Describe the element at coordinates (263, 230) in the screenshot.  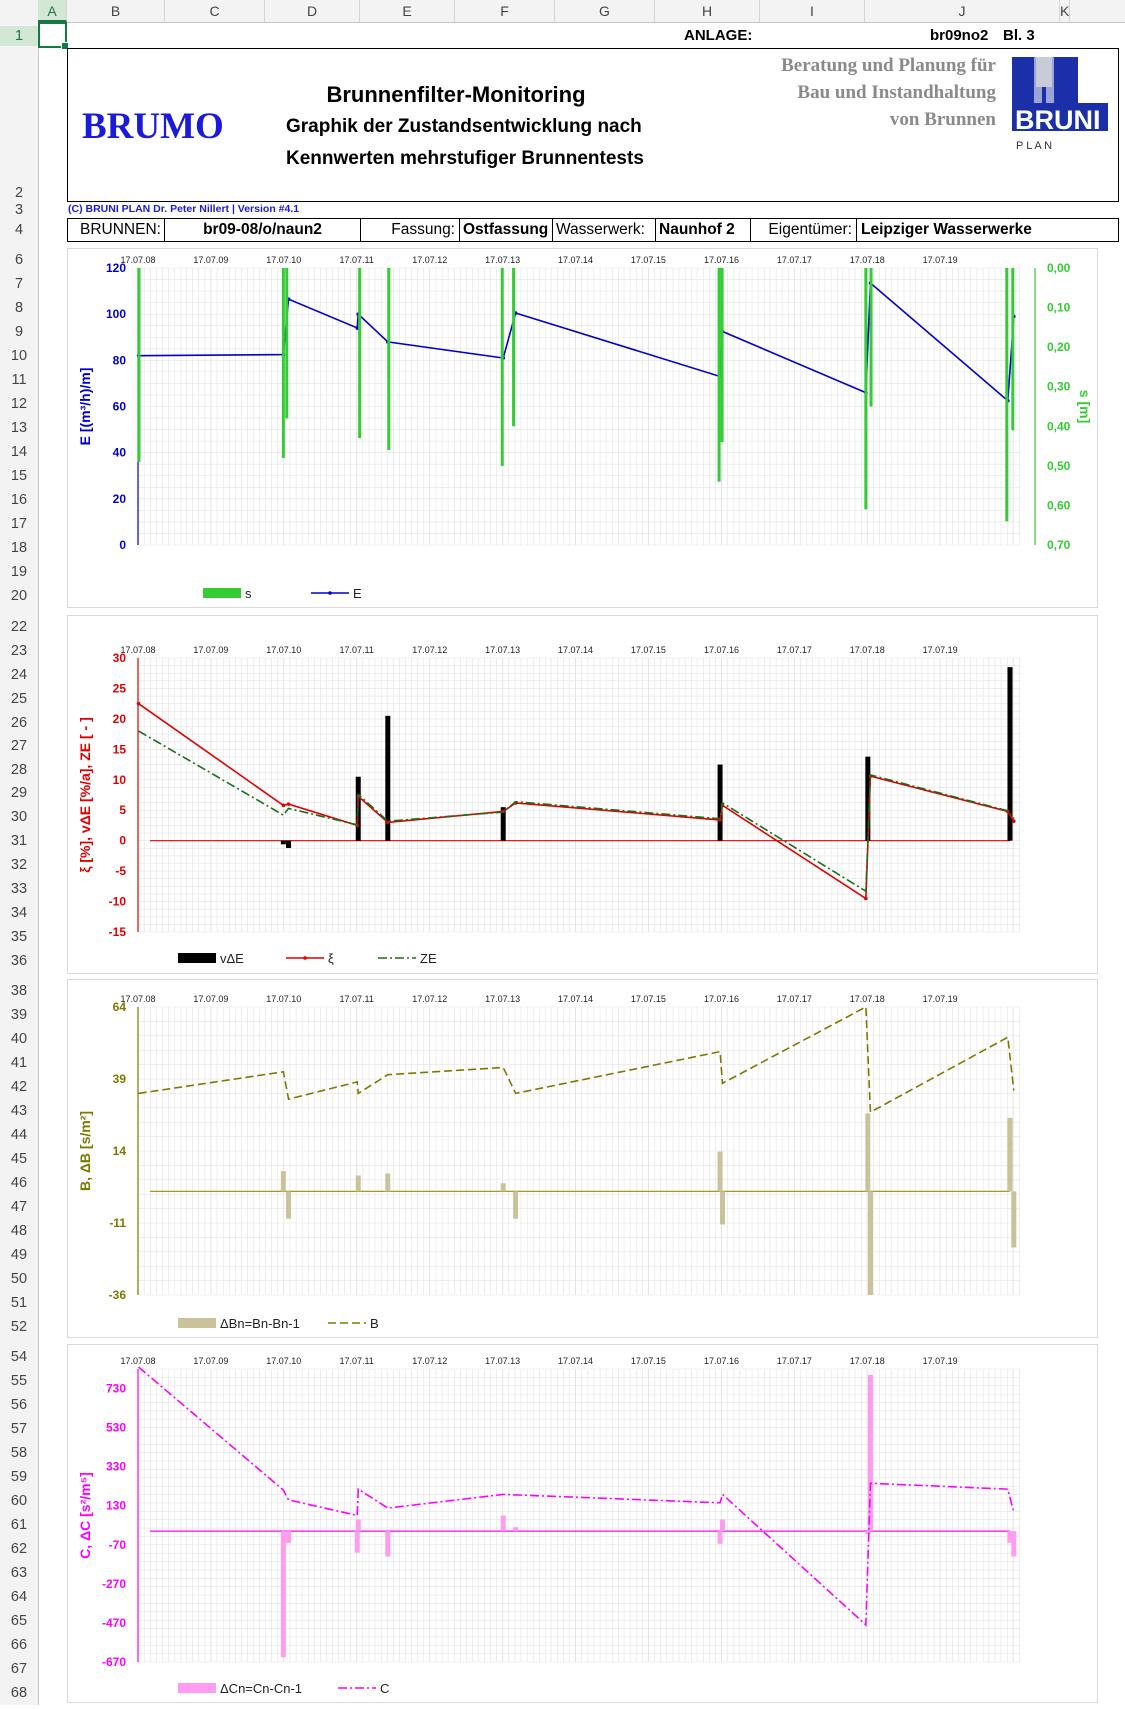
I see `brunnen-value: br09-08/o/naun2` at that location.